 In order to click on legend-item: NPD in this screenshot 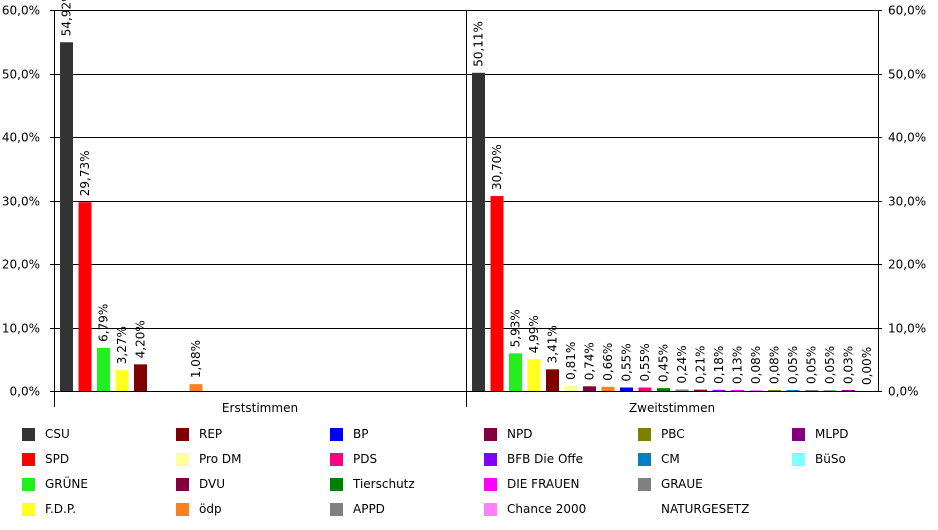, I will do `click(508, 434)`.